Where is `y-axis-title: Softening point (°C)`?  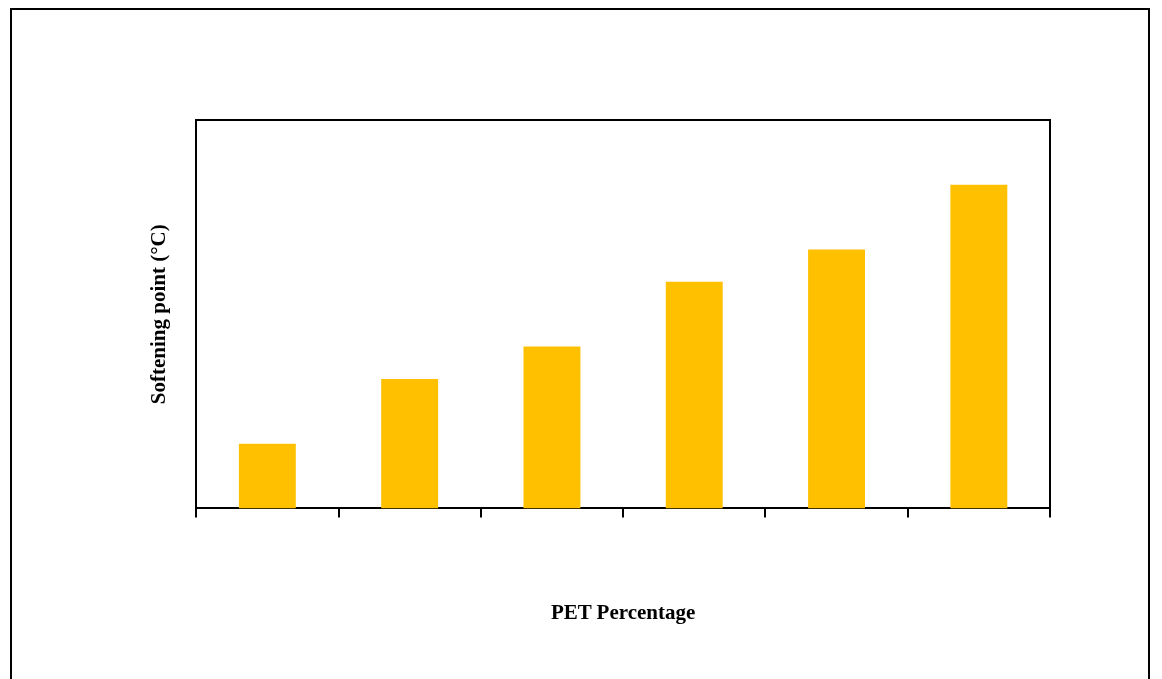
y-axis-title: Softening point (°C) is located at coordinates (158, 314).